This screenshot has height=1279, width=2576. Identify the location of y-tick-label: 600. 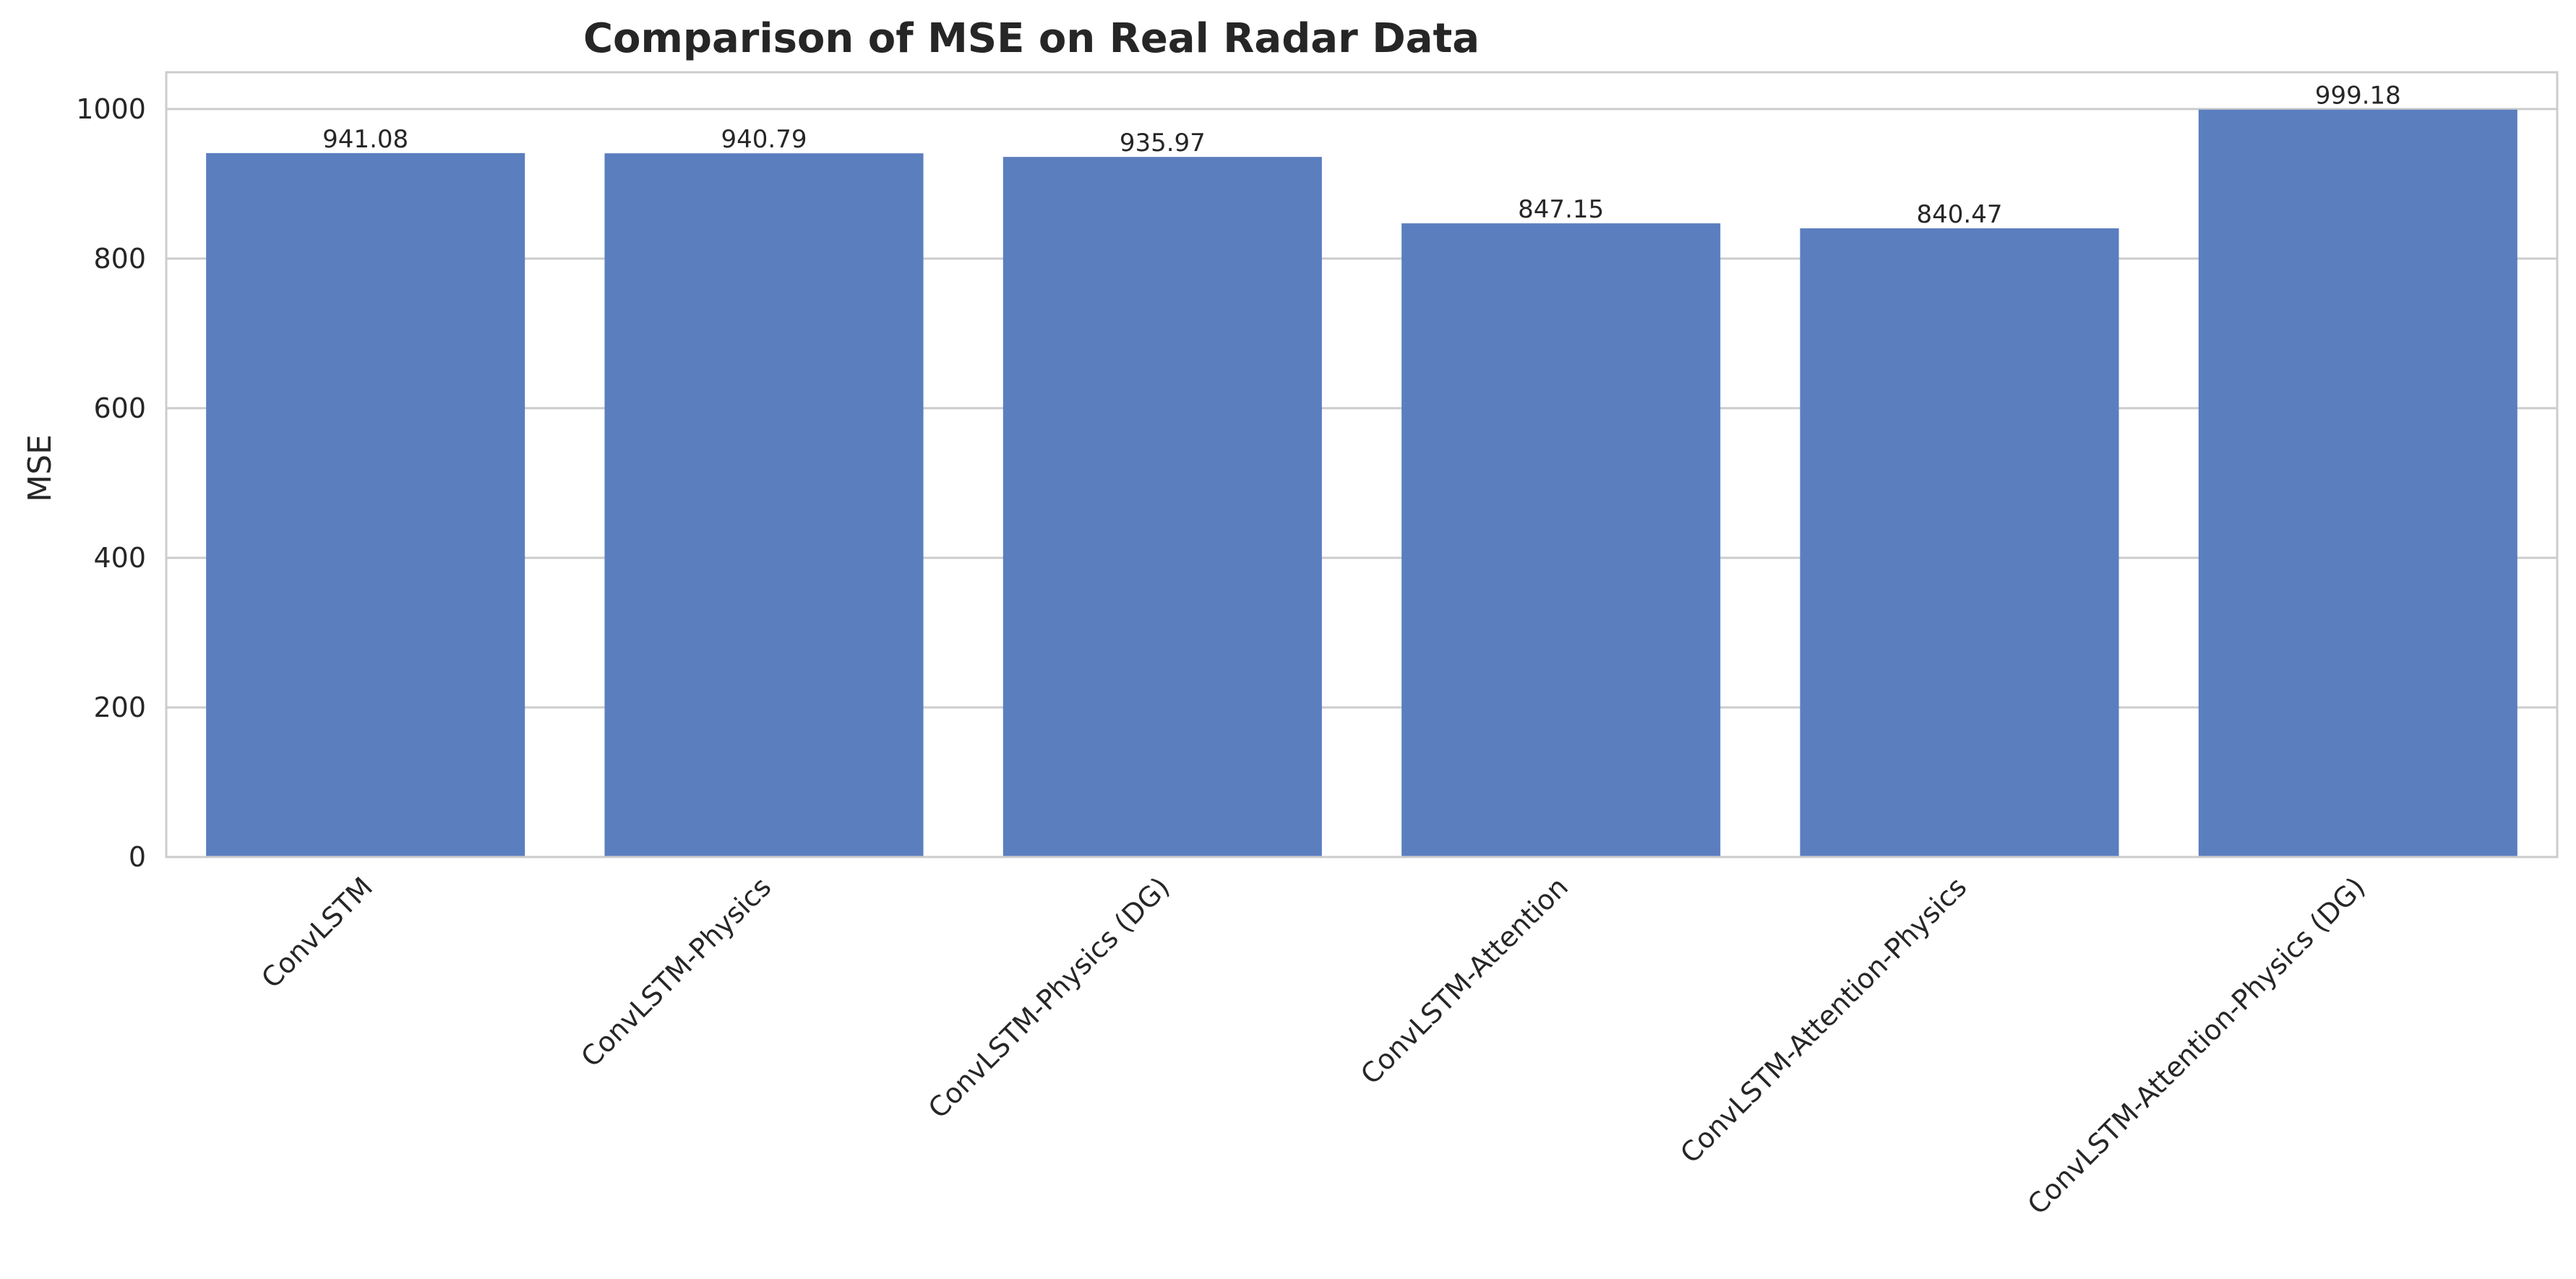
(120, 408).